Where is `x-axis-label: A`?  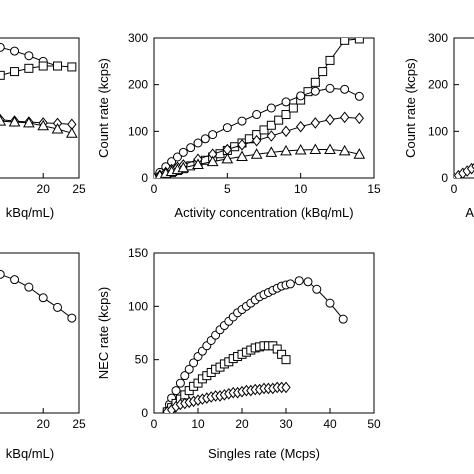
x-axis-label: A is located at coordinates (469, 212).